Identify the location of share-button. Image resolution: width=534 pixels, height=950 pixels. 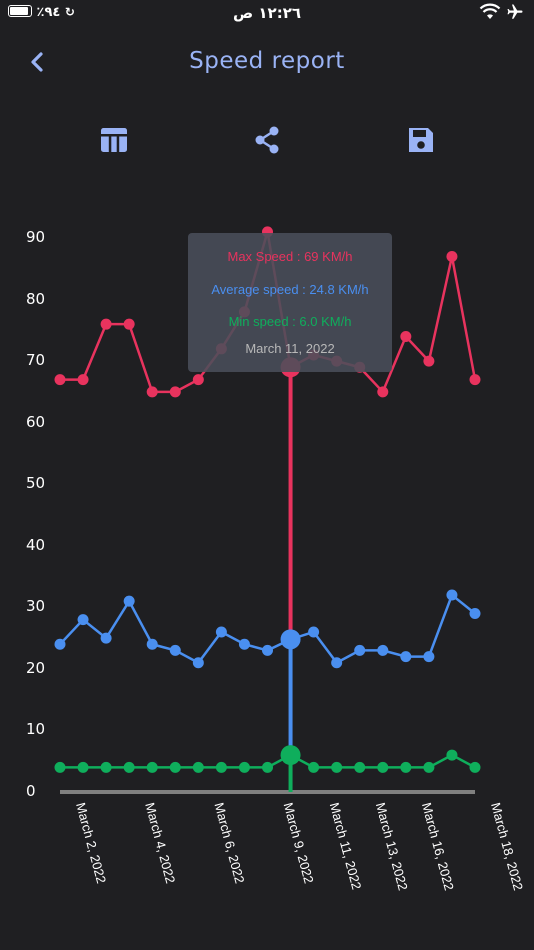
(267, 140).